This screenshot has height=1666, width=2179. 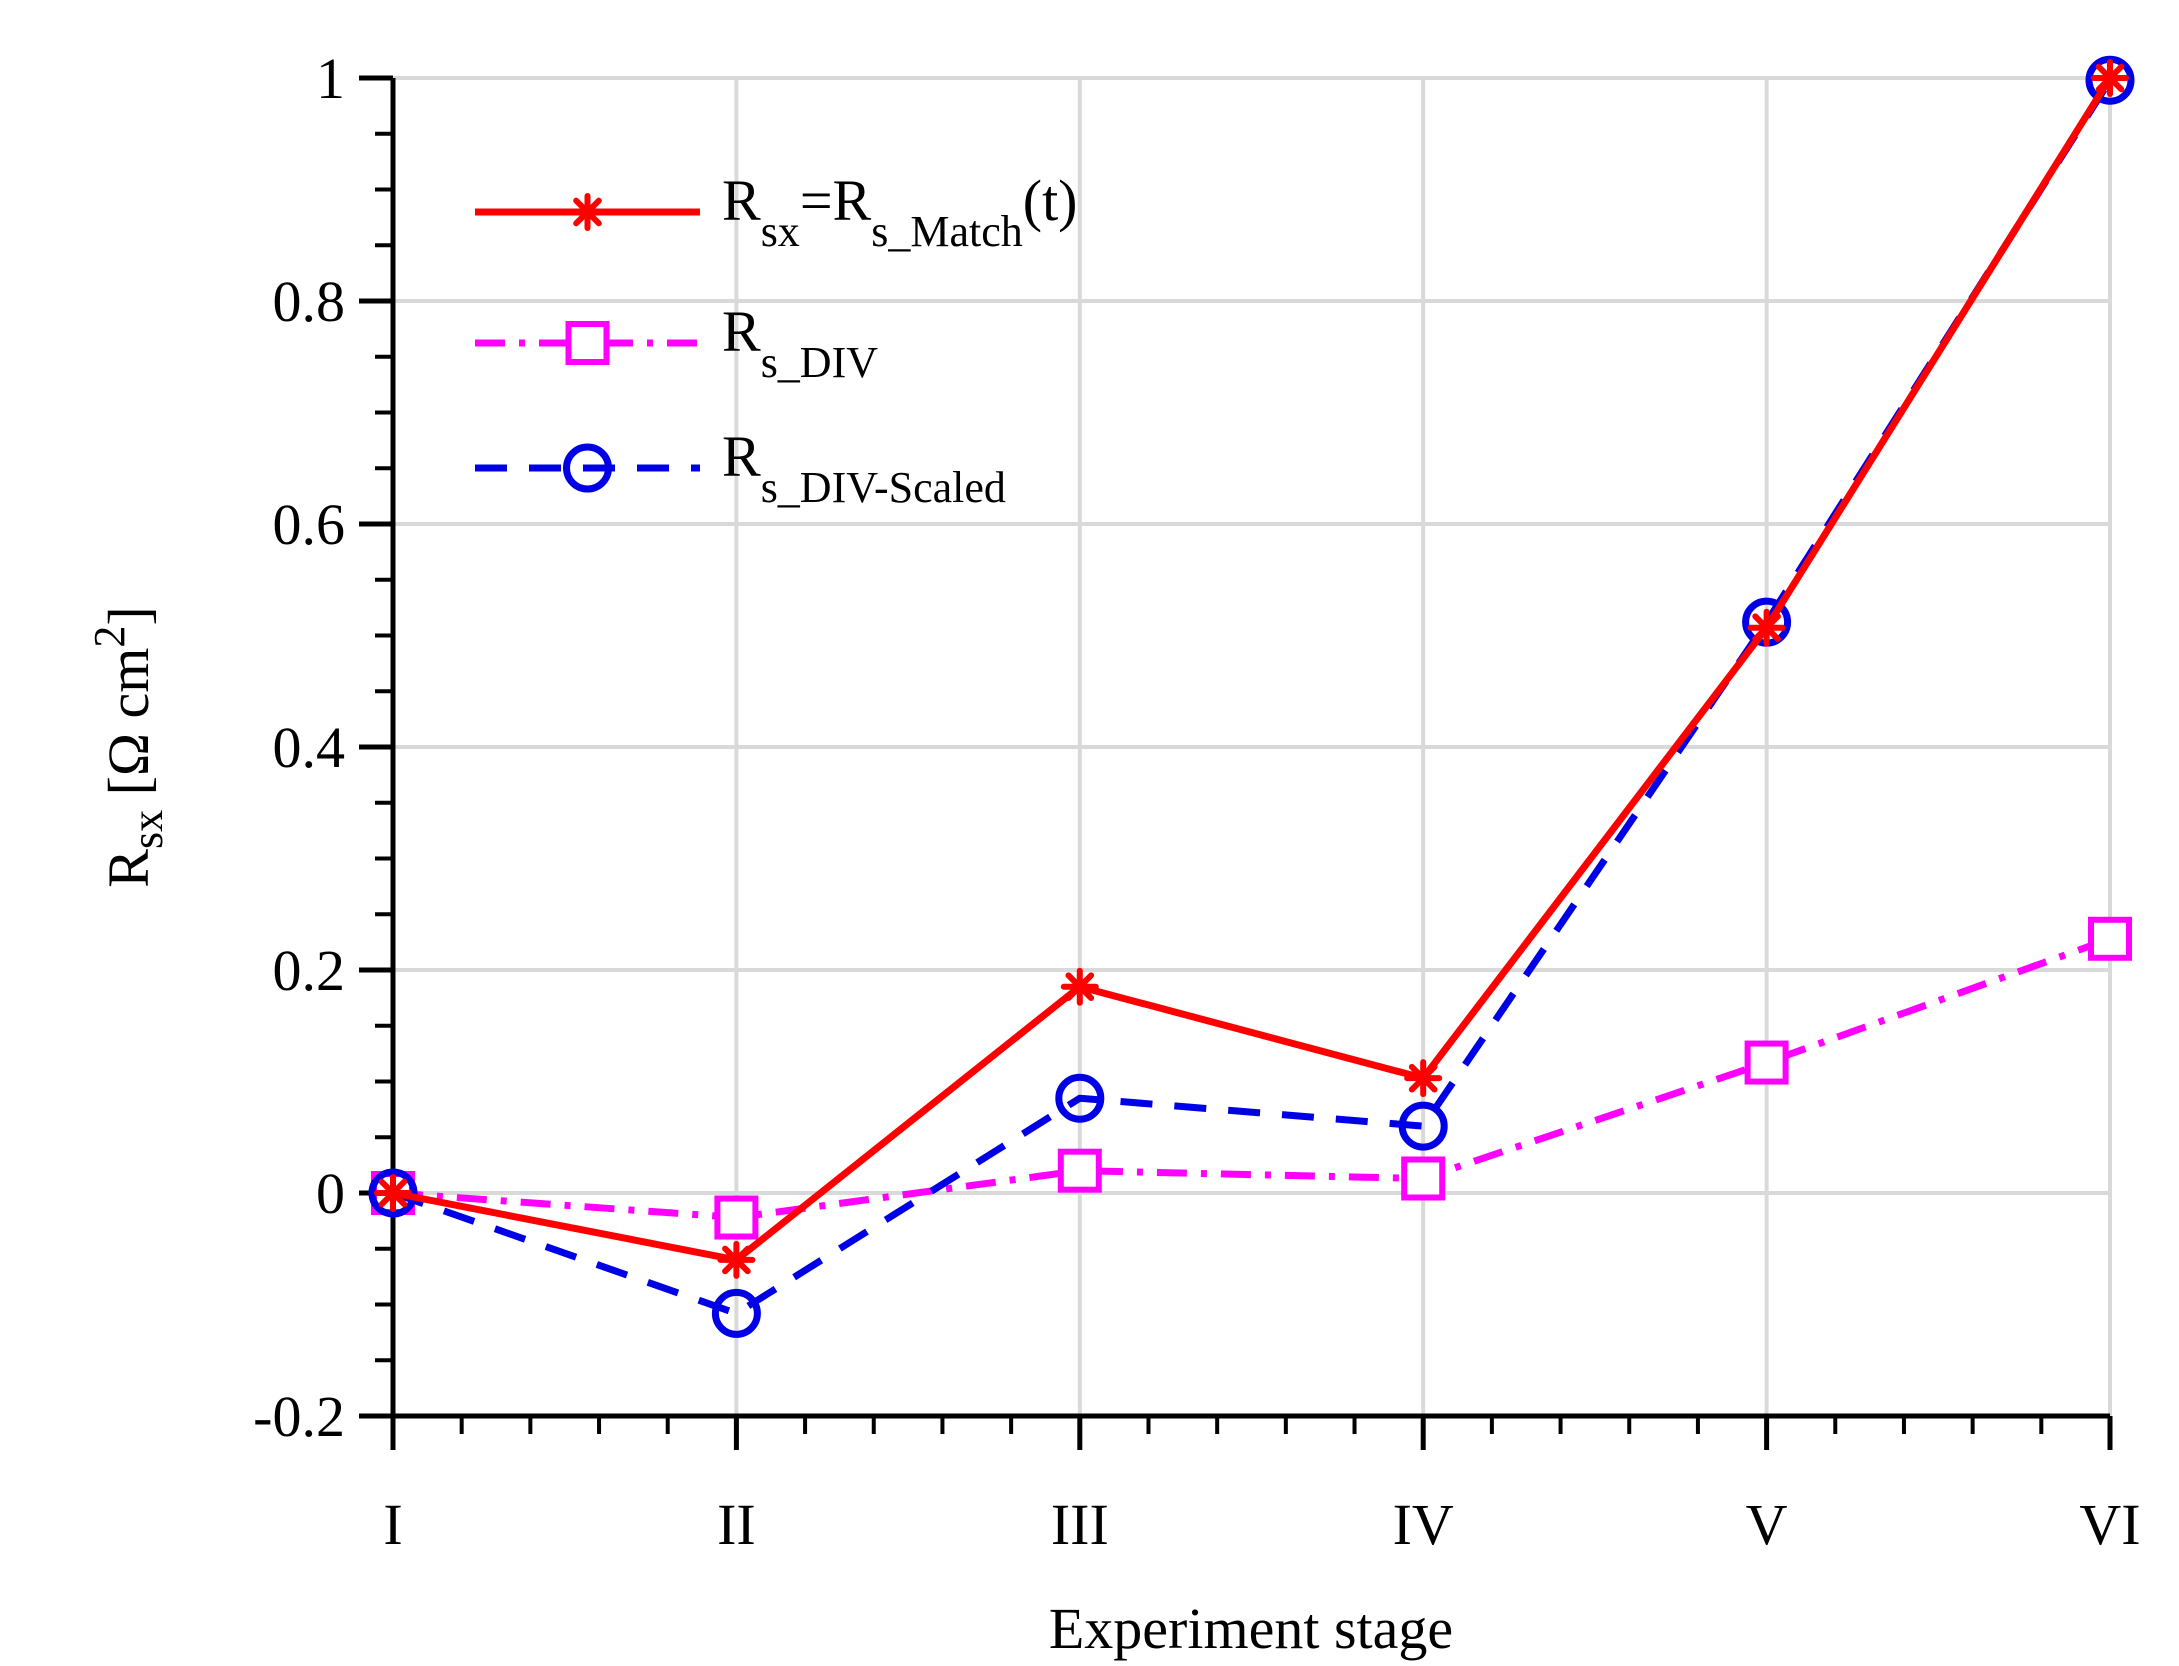 What do you see at coordinates (109, 637) in the screenshot?
I see `y-axis-title-unit-sup: 2` at bounding box center [109, 637].